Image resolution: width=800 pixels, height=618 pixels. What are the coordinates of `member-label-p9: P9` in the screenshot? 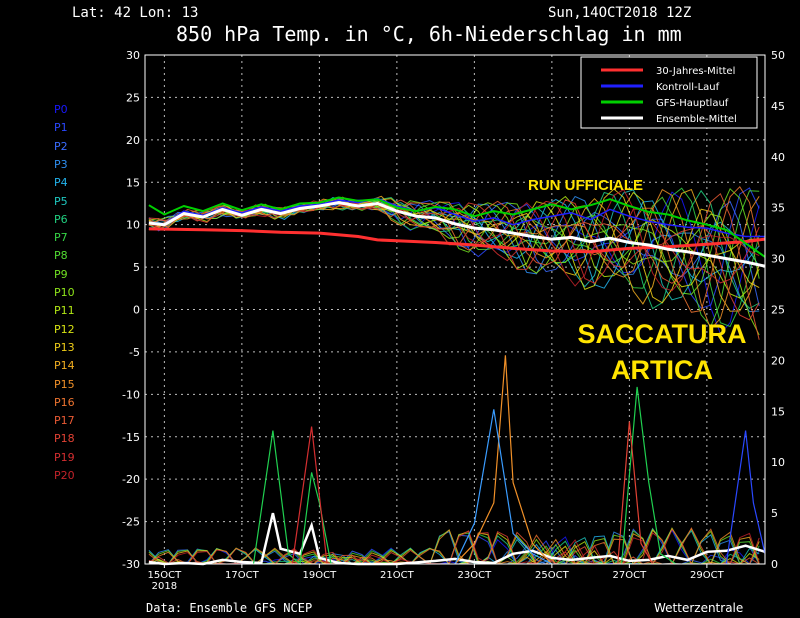 It's located at (61, 274).